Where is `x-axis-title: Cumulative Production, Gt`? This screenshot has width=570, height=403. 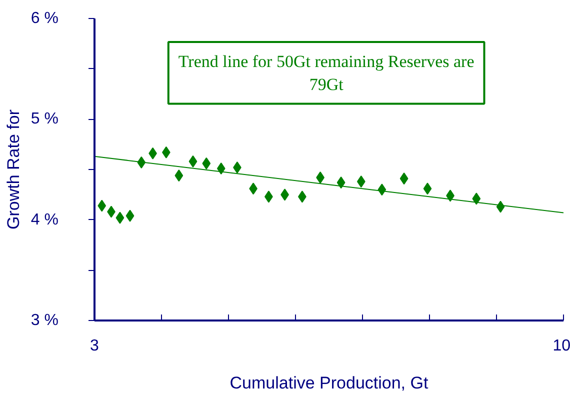
x-axis-title: Cumulative Production, Gt is located at coordinates (329, 383).